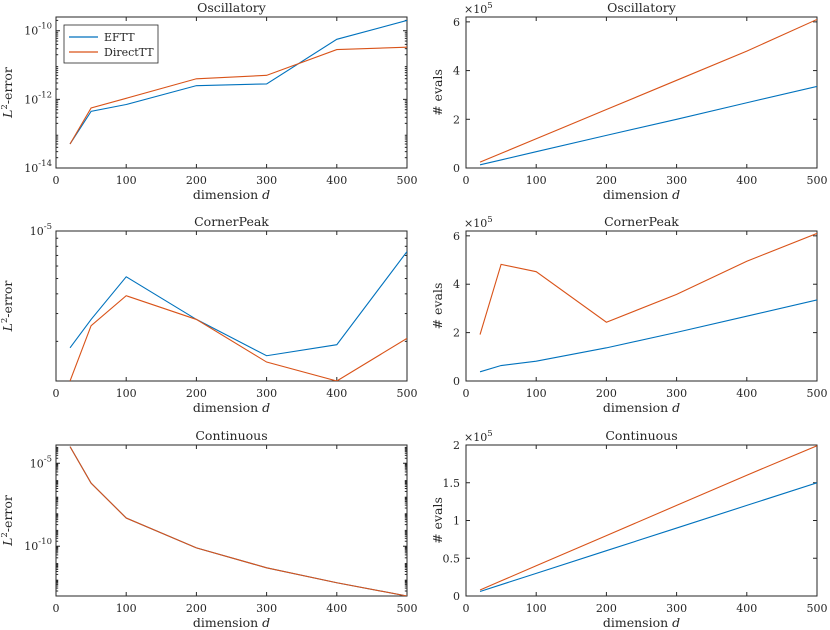 This screenshot has width=830, height=630. What do you see at coordinates (5, 106) in the screenshot?
I see `y-axis-label-exponent: 2` at bounding box center [5, 106].